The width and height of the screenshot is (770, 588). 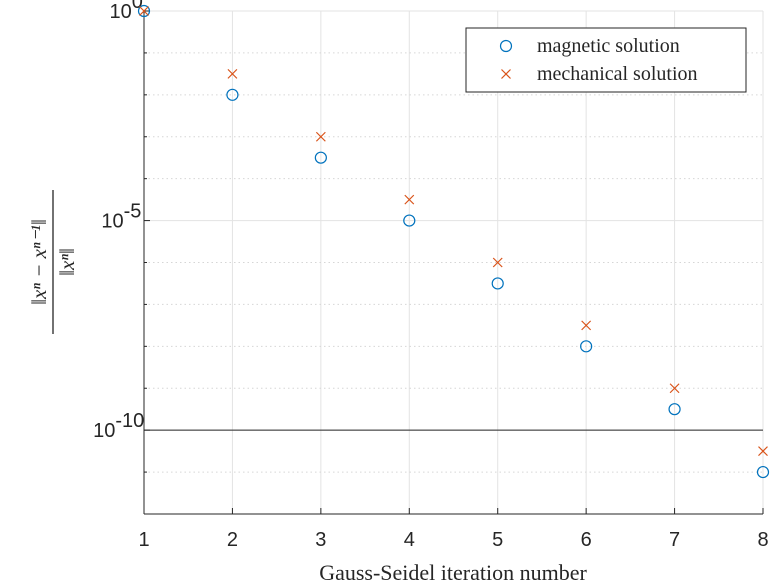 I want to click on legend-mechanical-label: mechanical solution, so click(x=617, y=74).